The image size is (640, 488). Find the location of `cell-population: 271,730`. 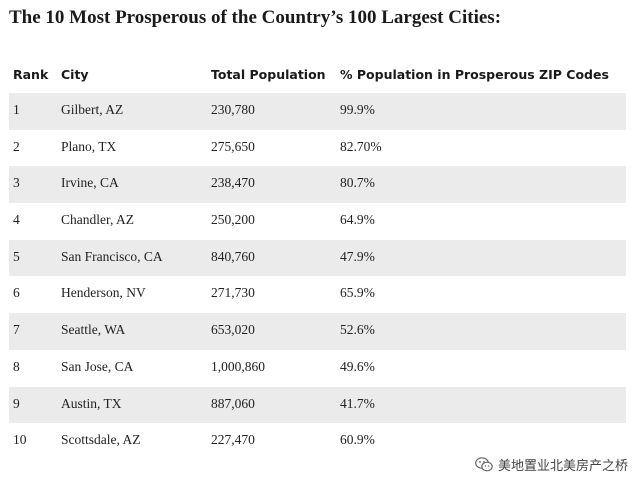

cell-population: 271,730 is located at coordinates (233, 293).